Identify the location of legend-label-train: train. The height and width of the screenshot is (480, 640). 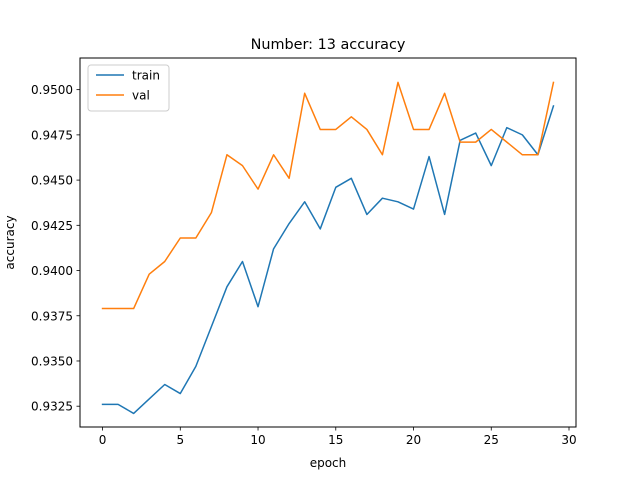
(146, 76).